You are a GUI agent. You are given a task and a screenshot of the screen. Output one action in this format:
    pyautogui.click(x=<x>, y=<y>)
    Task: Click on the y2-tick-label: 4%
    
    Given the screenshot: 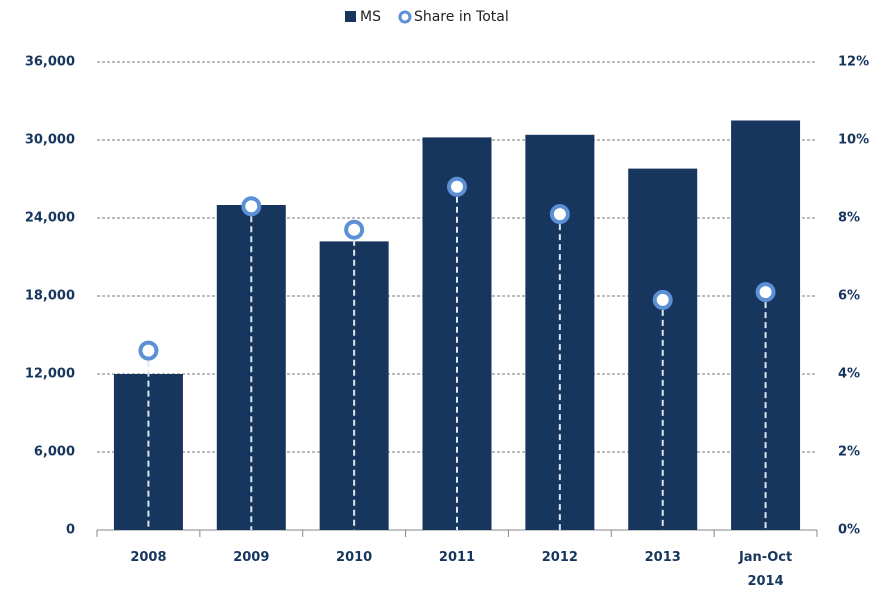 What is the action you would take?
    pyautogui.click(x=849, y=374)
    